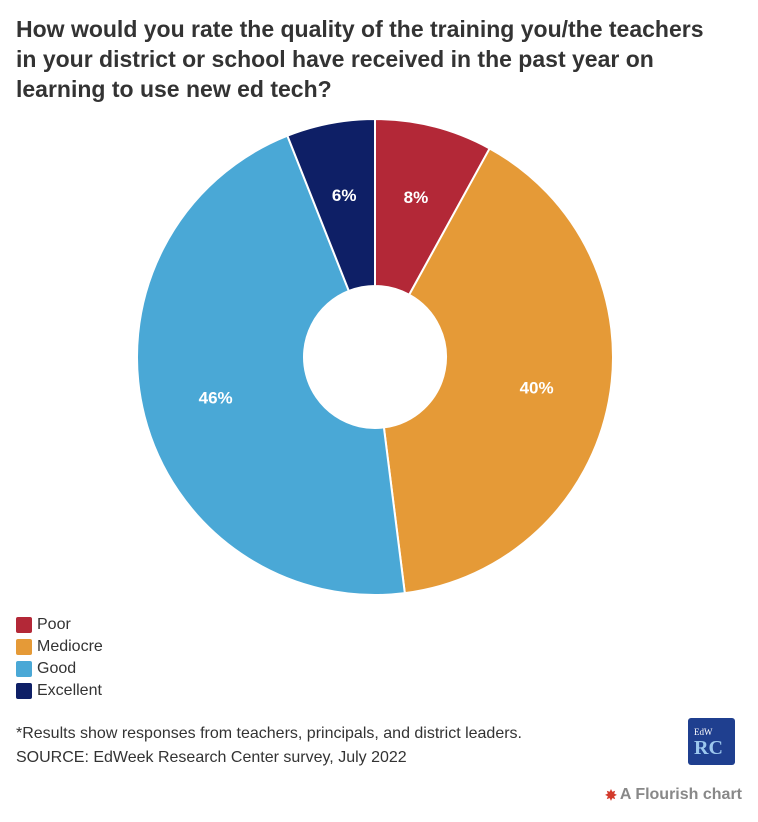 The width and height of the screenshot is (758, 822). I want to click on legend-item-poor: Poor, so click(59, 625).